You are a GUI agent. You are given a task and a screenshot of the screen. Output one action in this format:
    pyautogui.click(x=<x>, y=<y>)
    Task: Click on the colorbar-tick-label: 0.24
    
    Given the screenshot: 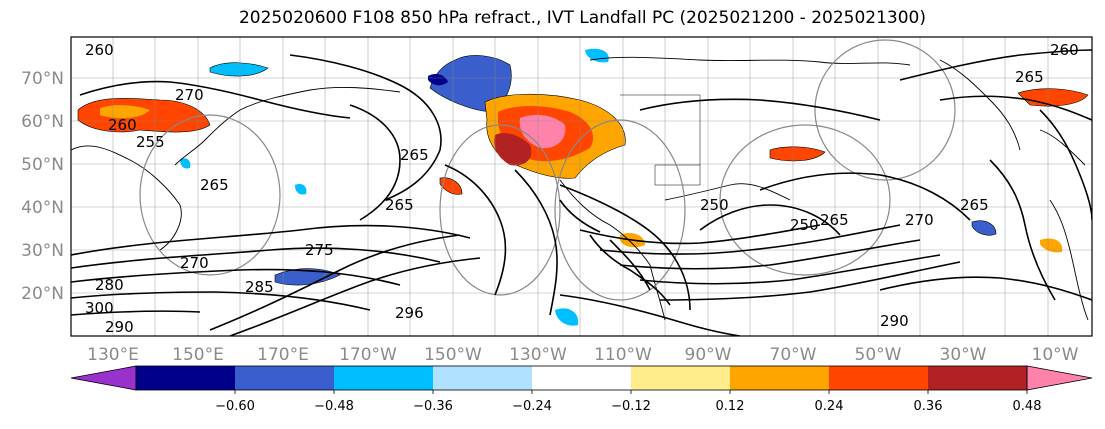 What is the action you would take?
    pyautogui.click(x=829, y=406)
    